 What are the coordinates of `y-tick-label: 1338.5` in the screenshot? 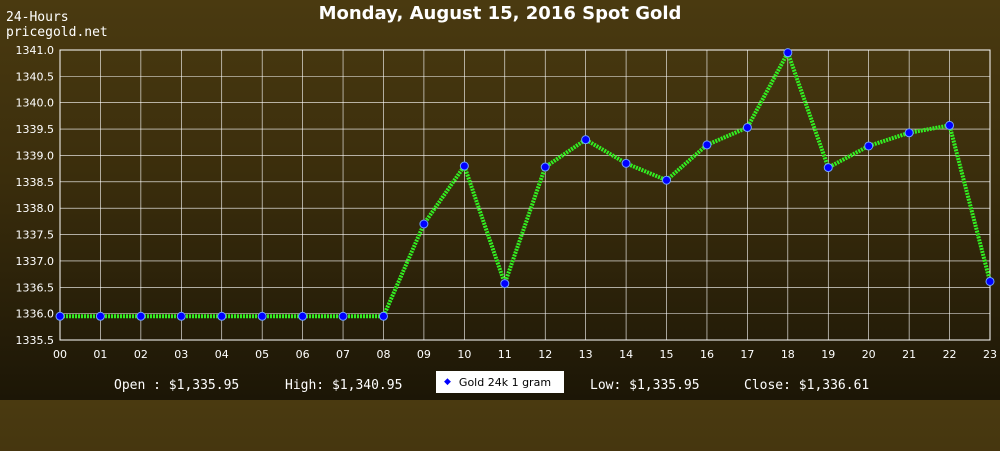 It's located at (35, 182).